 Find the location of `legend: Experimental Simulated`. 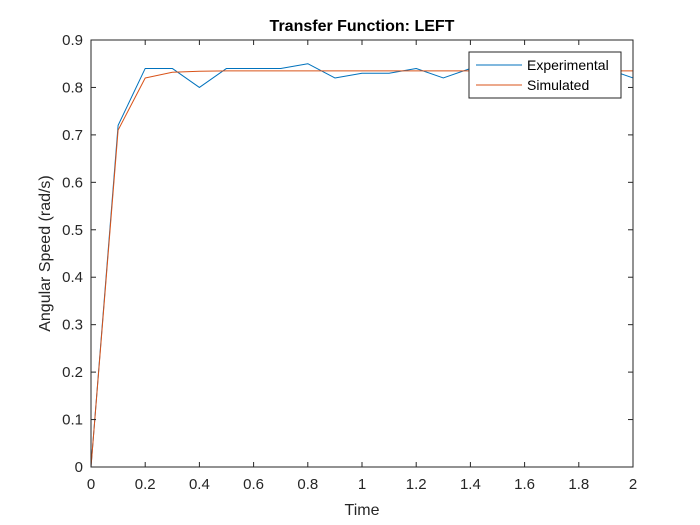

legend: Experimental Simulated is located at coordinates (545, 75).